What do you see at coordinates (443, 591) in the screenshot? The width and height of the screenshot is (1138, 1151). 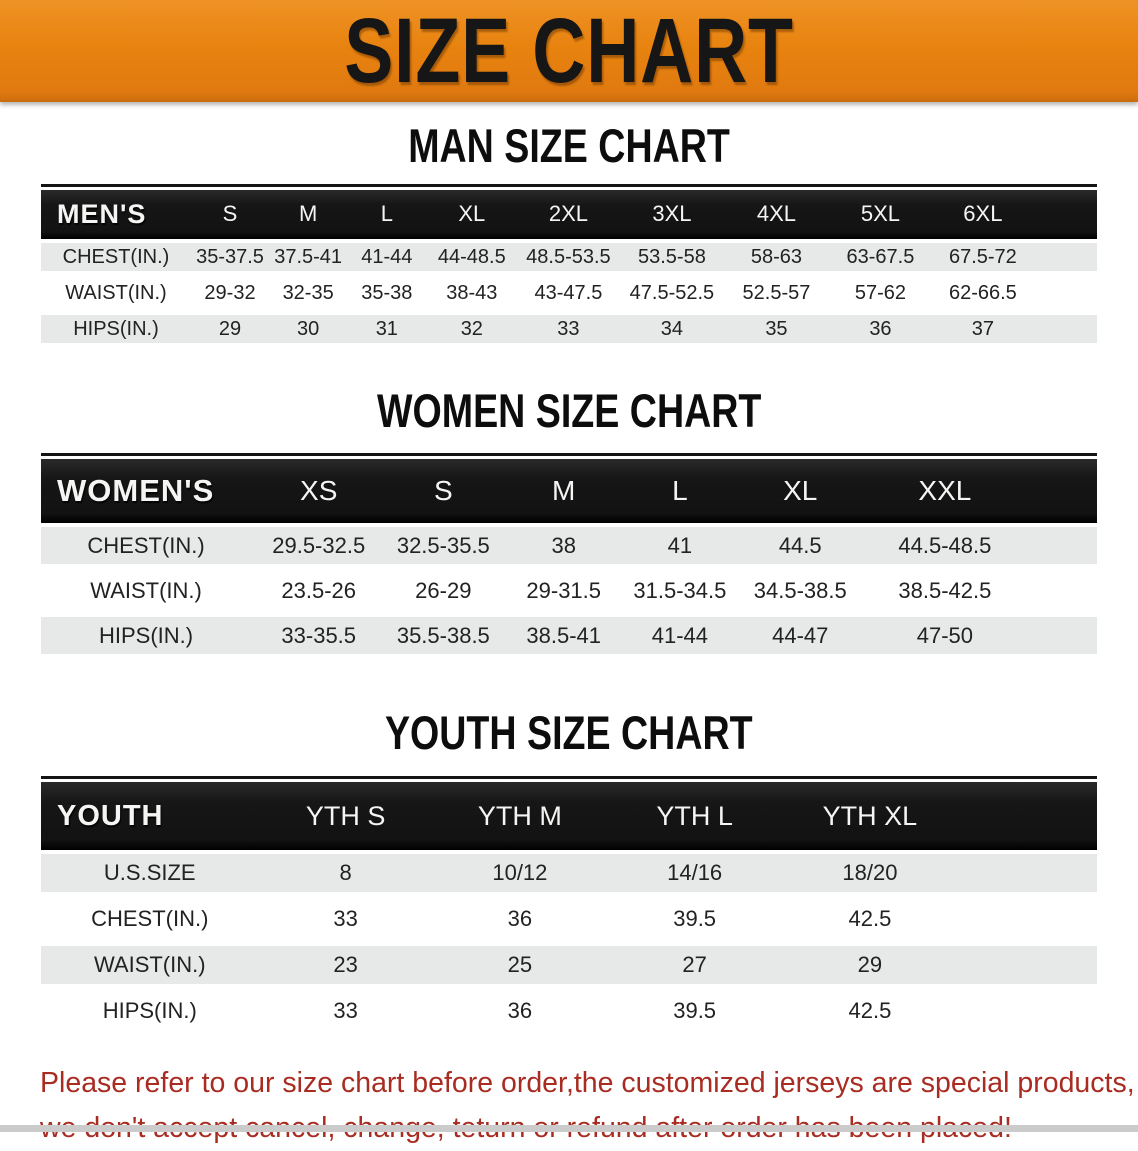 I see `women-value-cell: 26-29` at bounding box center [443, 591].